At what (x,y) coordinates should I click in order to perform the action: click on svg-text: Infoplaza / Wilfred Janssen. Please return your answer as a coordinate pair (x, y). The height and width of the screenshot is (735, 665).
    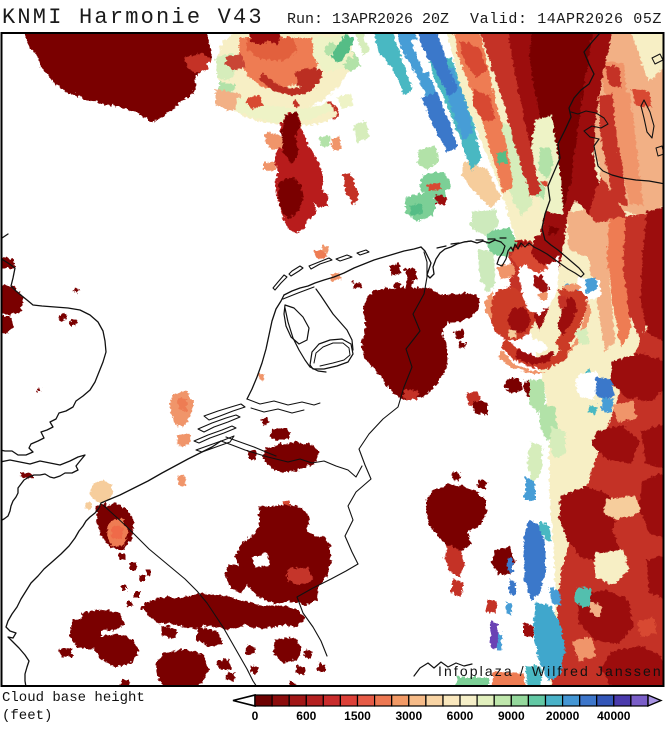
    Looking at the image, I should click on (550, 671).